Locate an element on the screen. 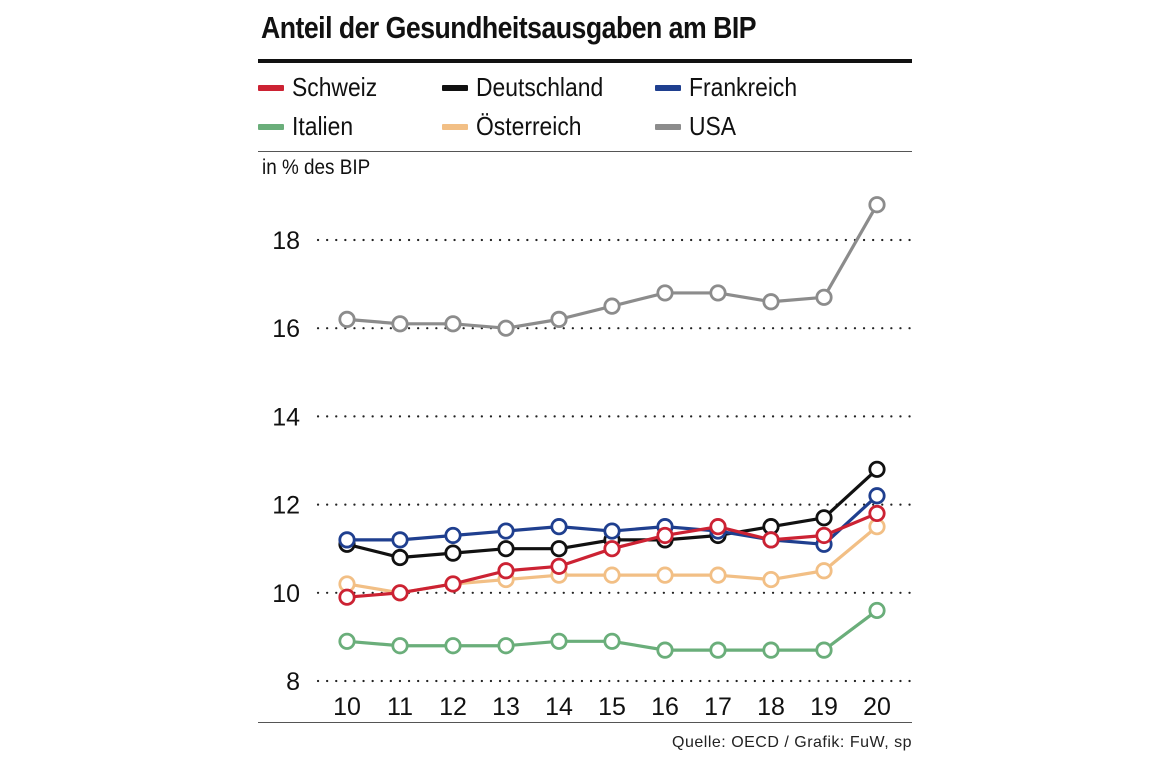 The height and width of the screenshot is (759, 1170). title-rule is located at coordinates (585, 61).